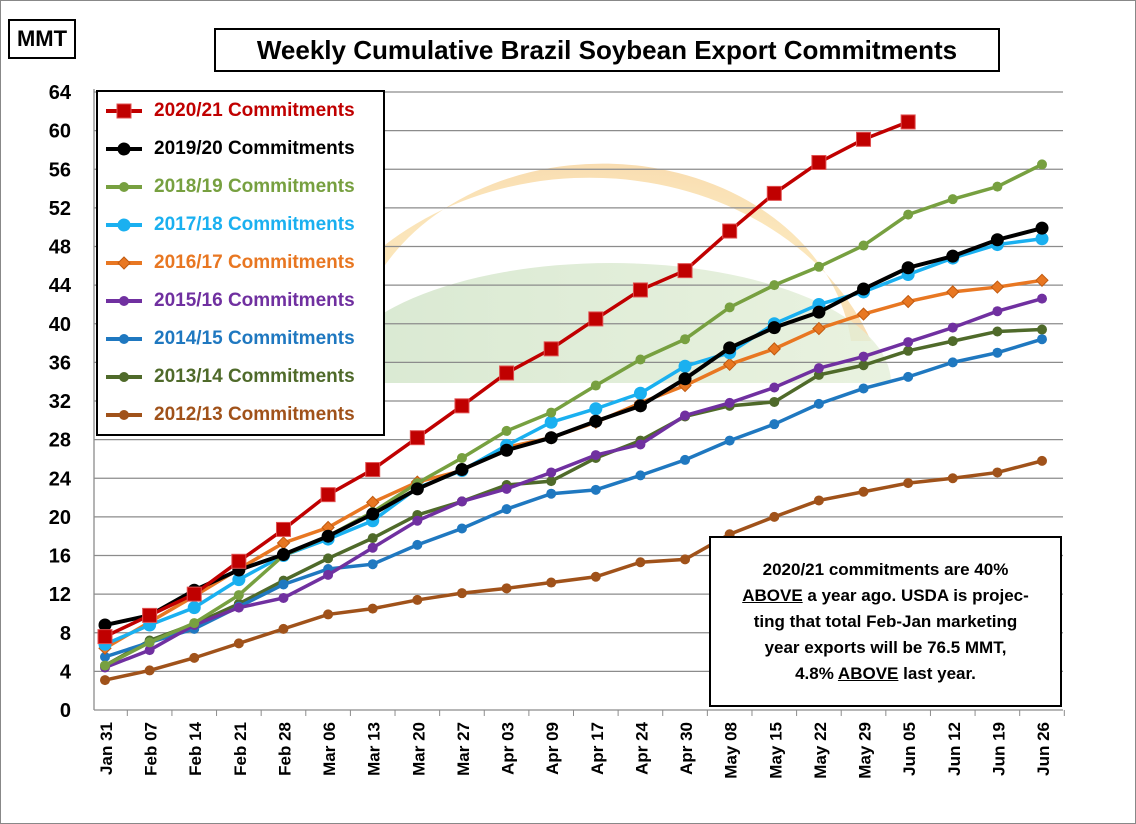  I want to click on legend-label: 2018/19 Commitments, so click(254, 186).